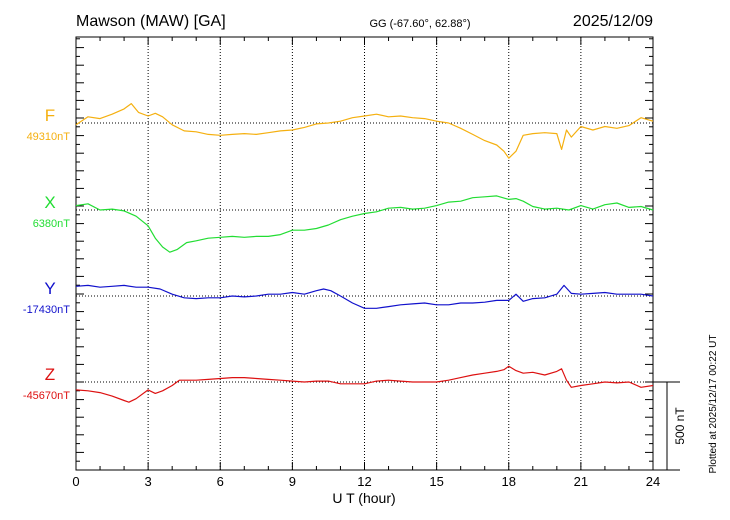 The image size is (730, 520). I want to click on x-axis-label: U T (hour), so click(363, 498).